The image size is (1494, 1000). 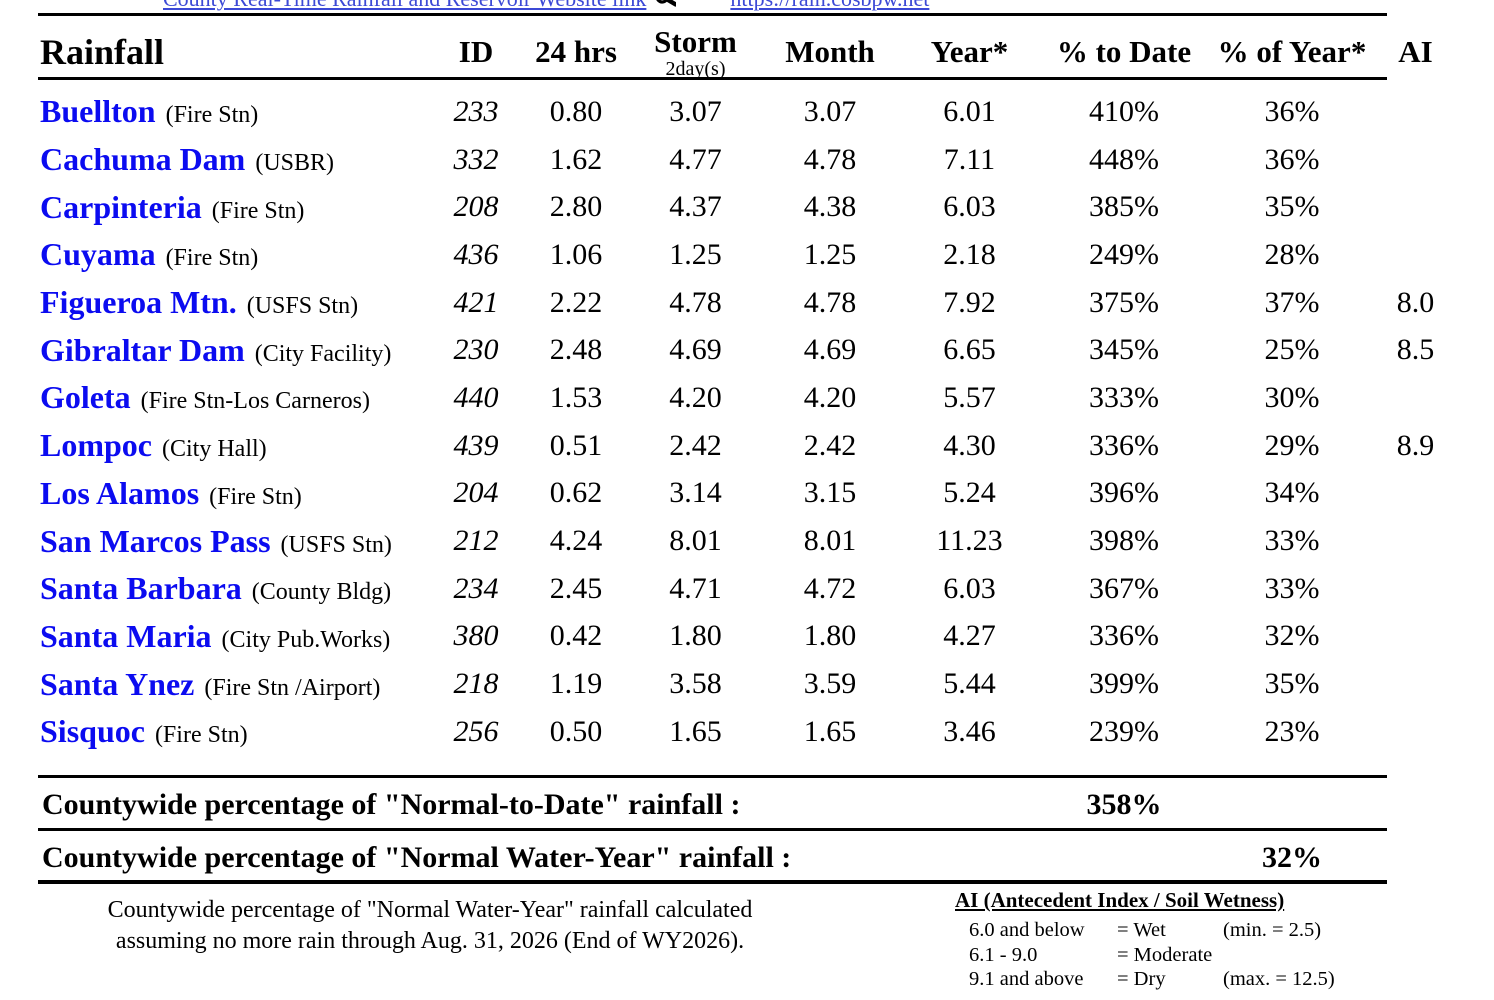 What do you see at coordinates (1124, 445) in the screenshot?
I see `pct-to-date: 336%` at bounding box center [1124, 445].